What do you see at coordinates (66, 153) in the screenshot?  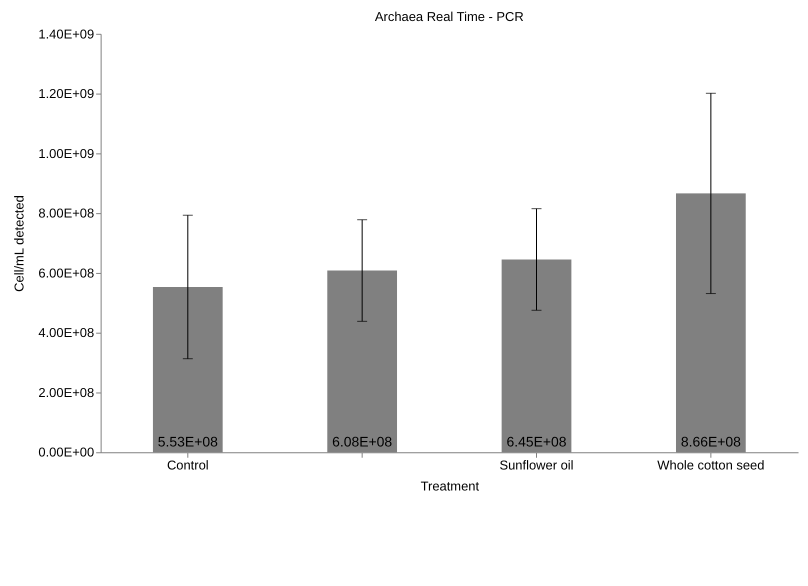 I see `y-tick-label: 1.00E+09` at bounding box center [66, 153].